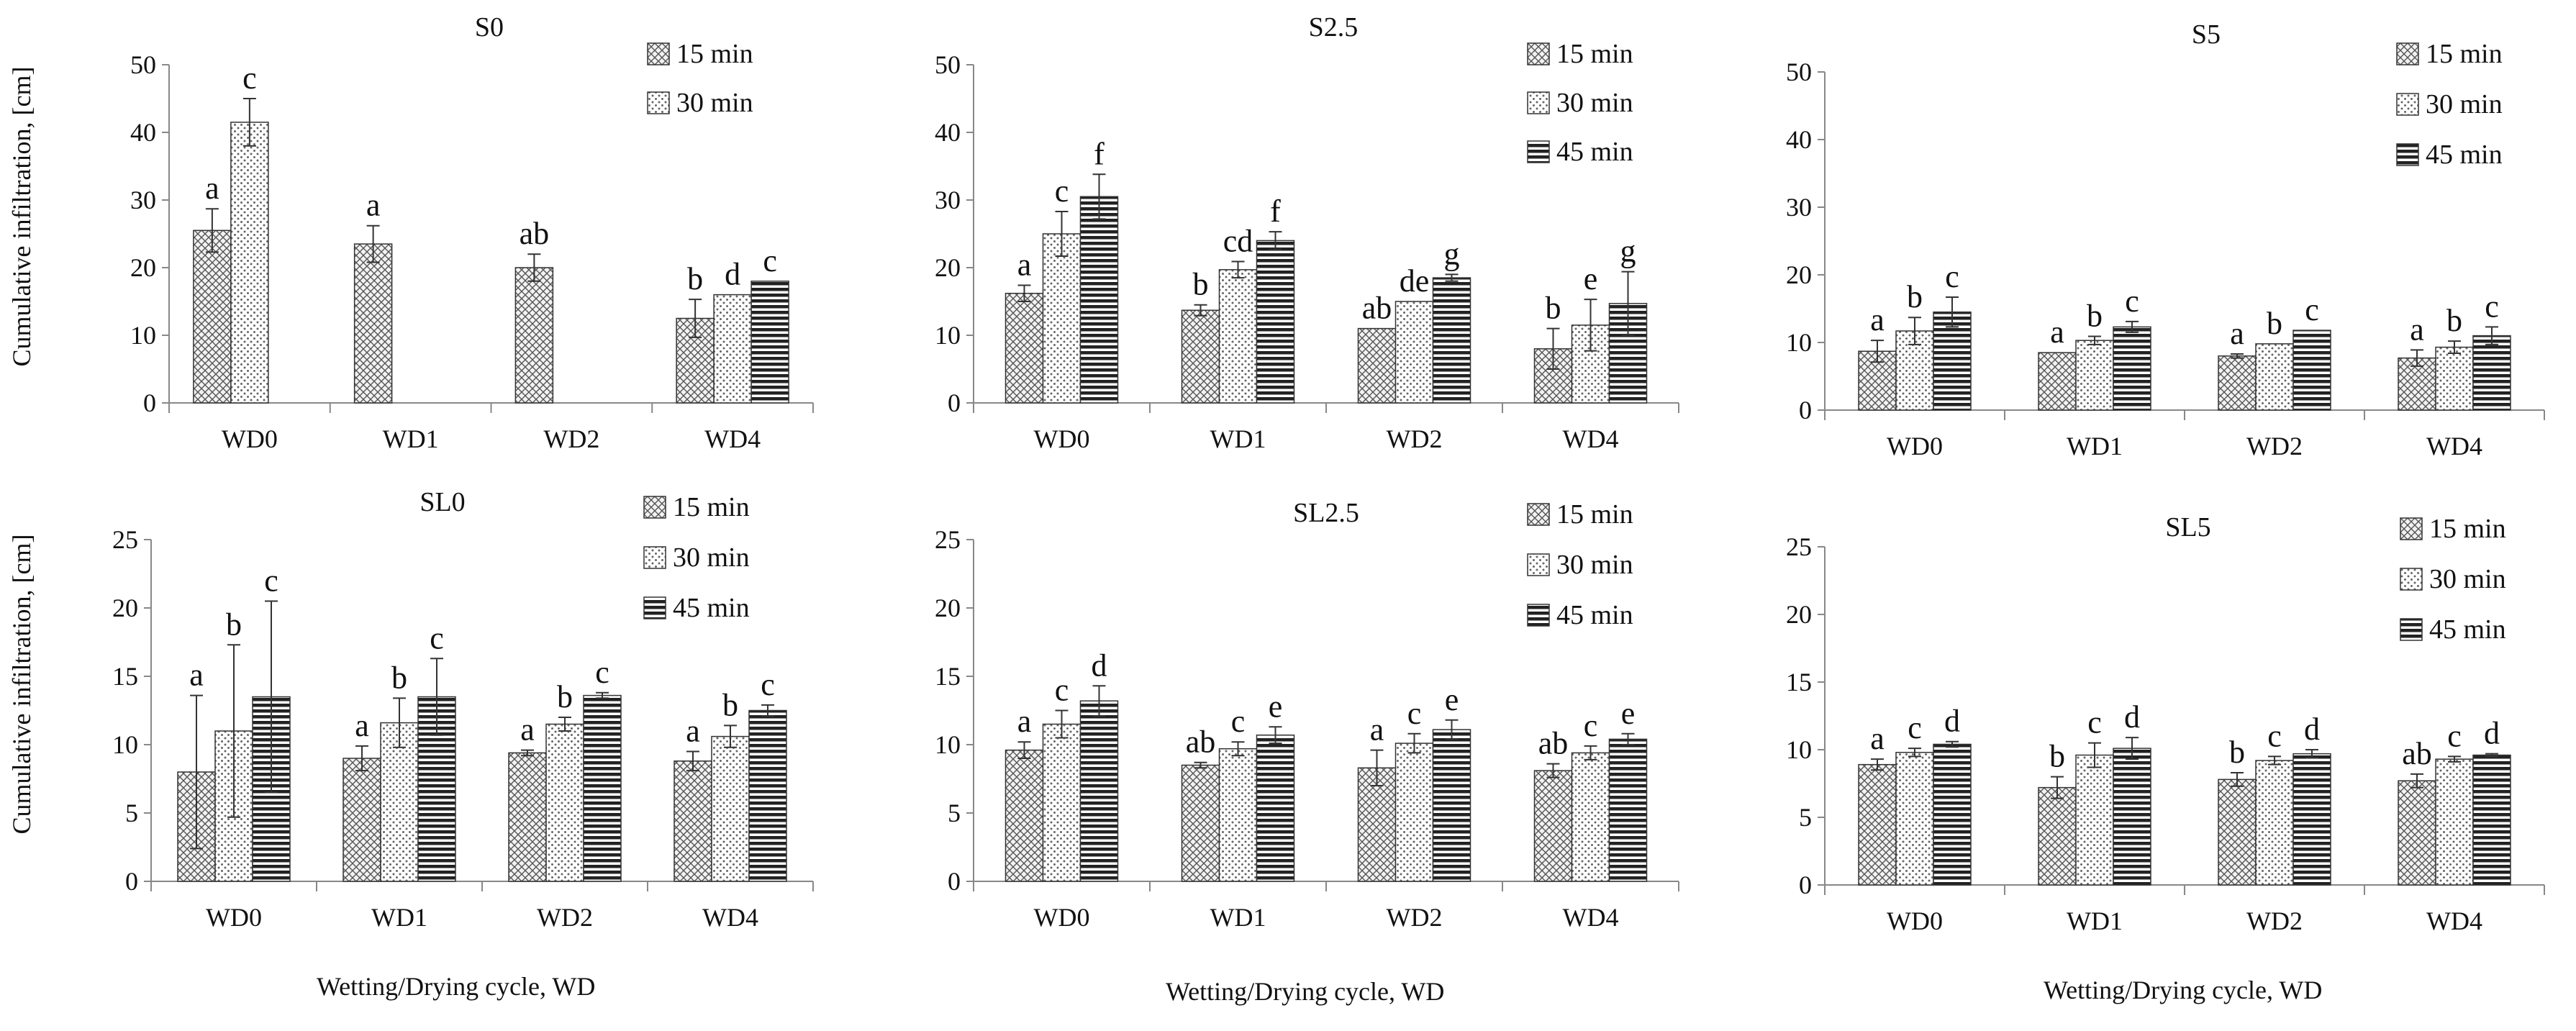 The height and width of the screenshot is (1031, 2576). Describe the element at coordinates (489, 27) in the screenshot. I see `chart-title: S0` at that location.